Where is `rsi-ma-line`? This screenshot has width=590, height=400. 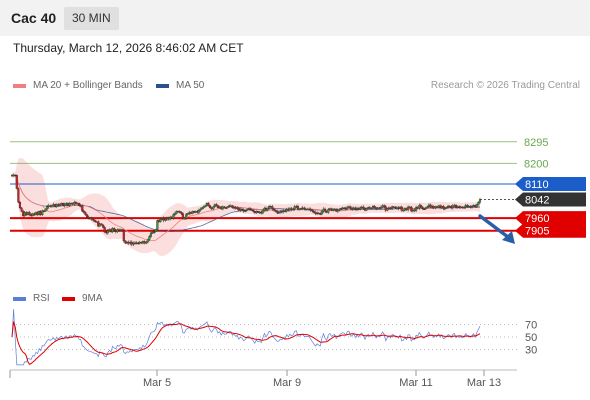 rsi-ma-line is located at coordinates (246, 343).